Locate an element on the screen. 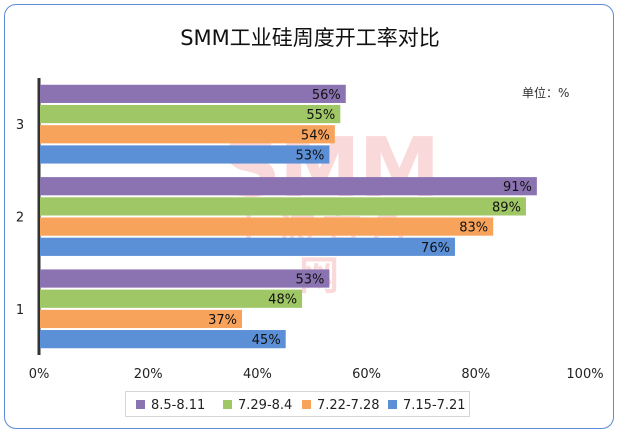 This screenshot has width=620, height=435. x-tick-label: 40% is located at coordinates (257, 374).